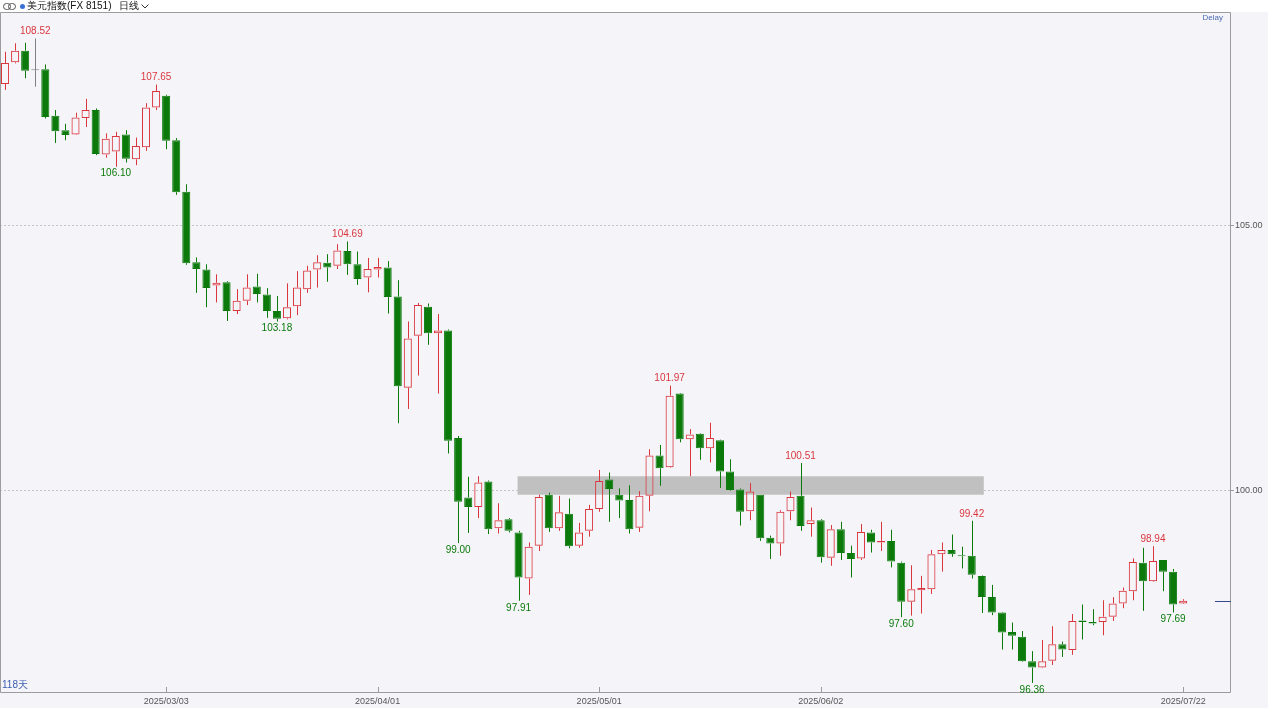 This screenshot has height=708, width=1268. Describe the element at coordinates (378, 700) in the screenshot. I see `x-tick-label: 2025/04/01` at that location.